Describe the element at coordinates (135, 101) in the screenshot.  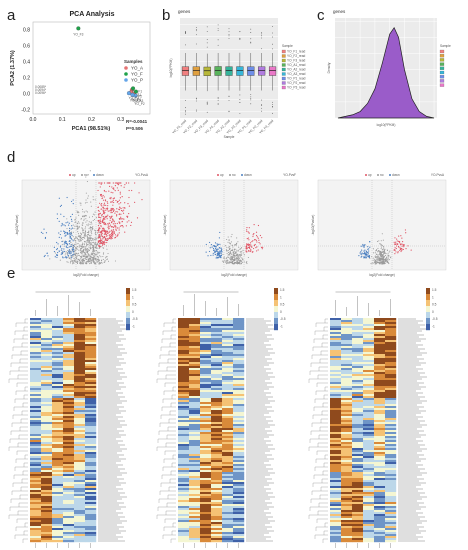
I see `pca-point-label: YO_A2` at that location.